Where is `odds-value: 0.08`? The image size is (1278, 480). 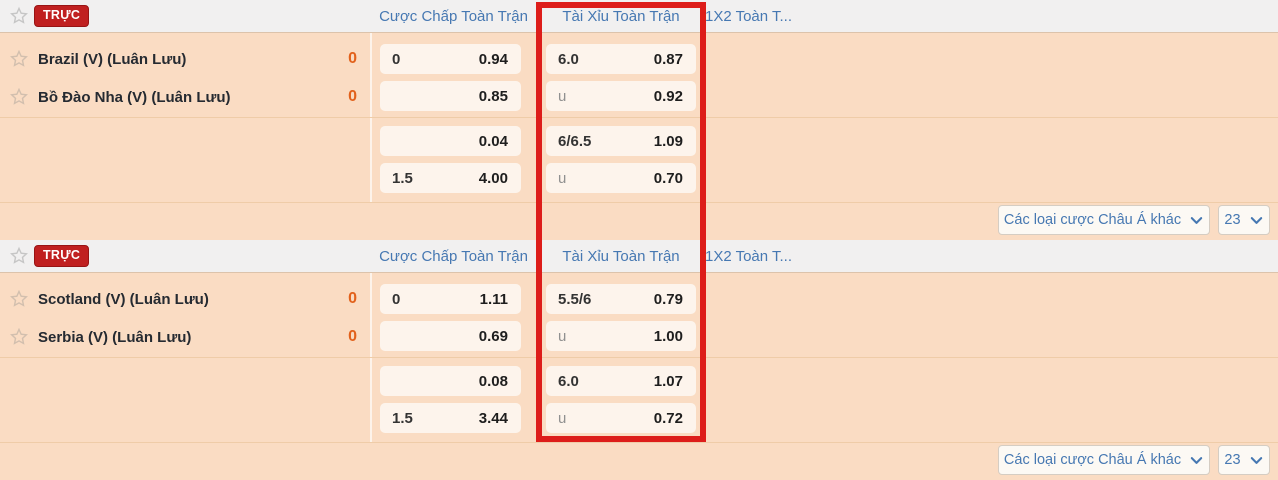 odds-value: 0.08 is located at coordinates (493, 381).